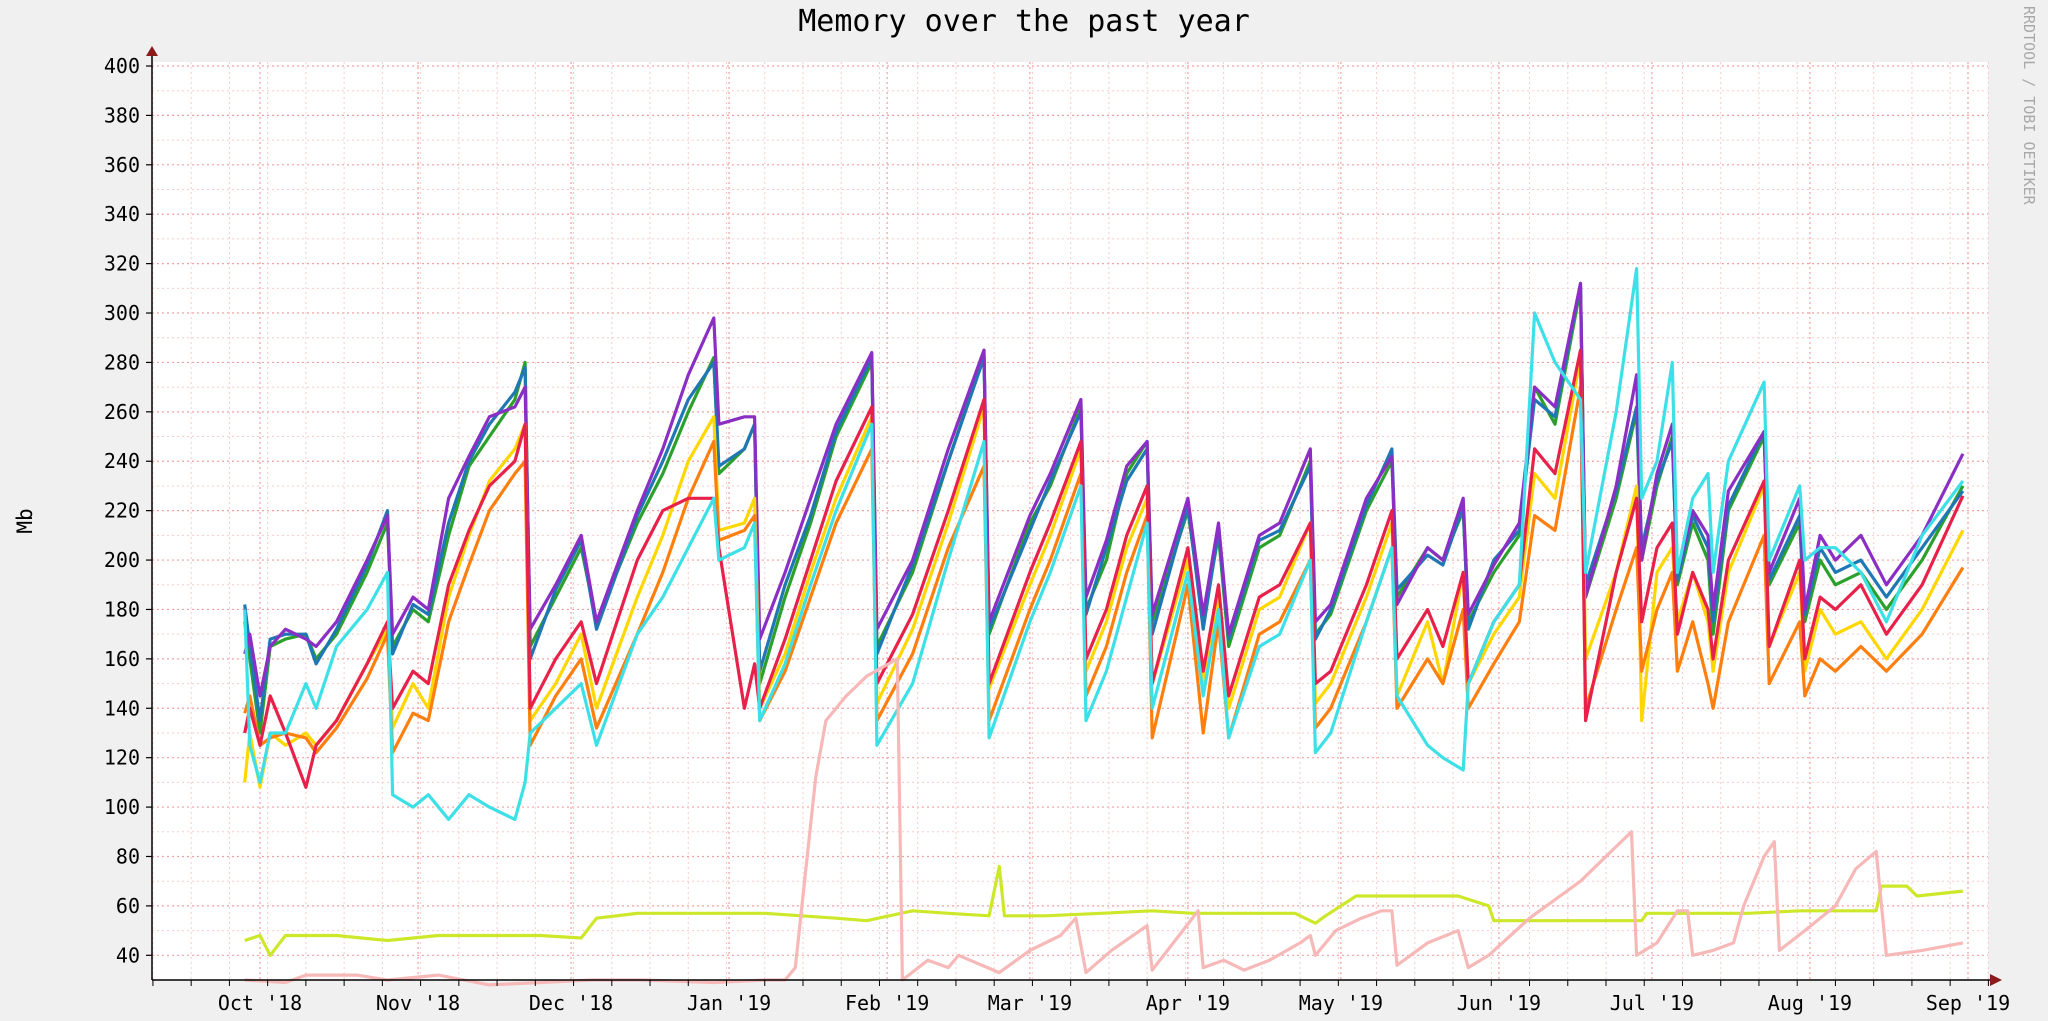 This screenshot has width=2048, height=1021. Describe the element at coordinates (122, 807) in the screenshot. I see `y-tick-label: 100` at that location.